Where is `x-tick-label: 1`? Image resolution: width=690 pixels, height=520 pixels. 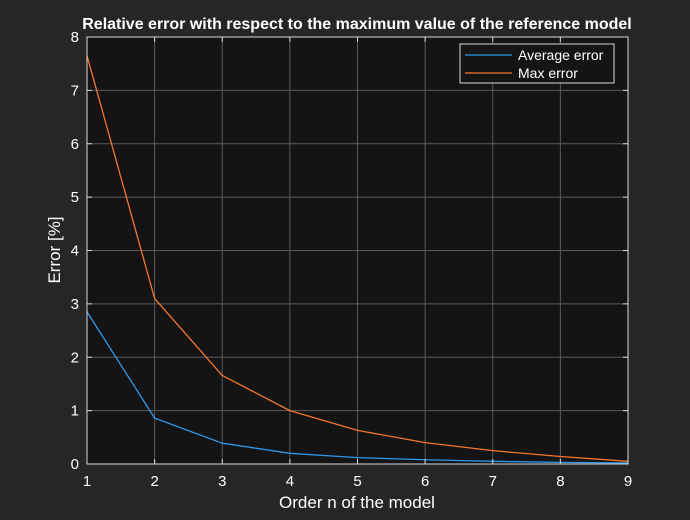
x-tick-label: 1 is located at coordinates (87, 481).